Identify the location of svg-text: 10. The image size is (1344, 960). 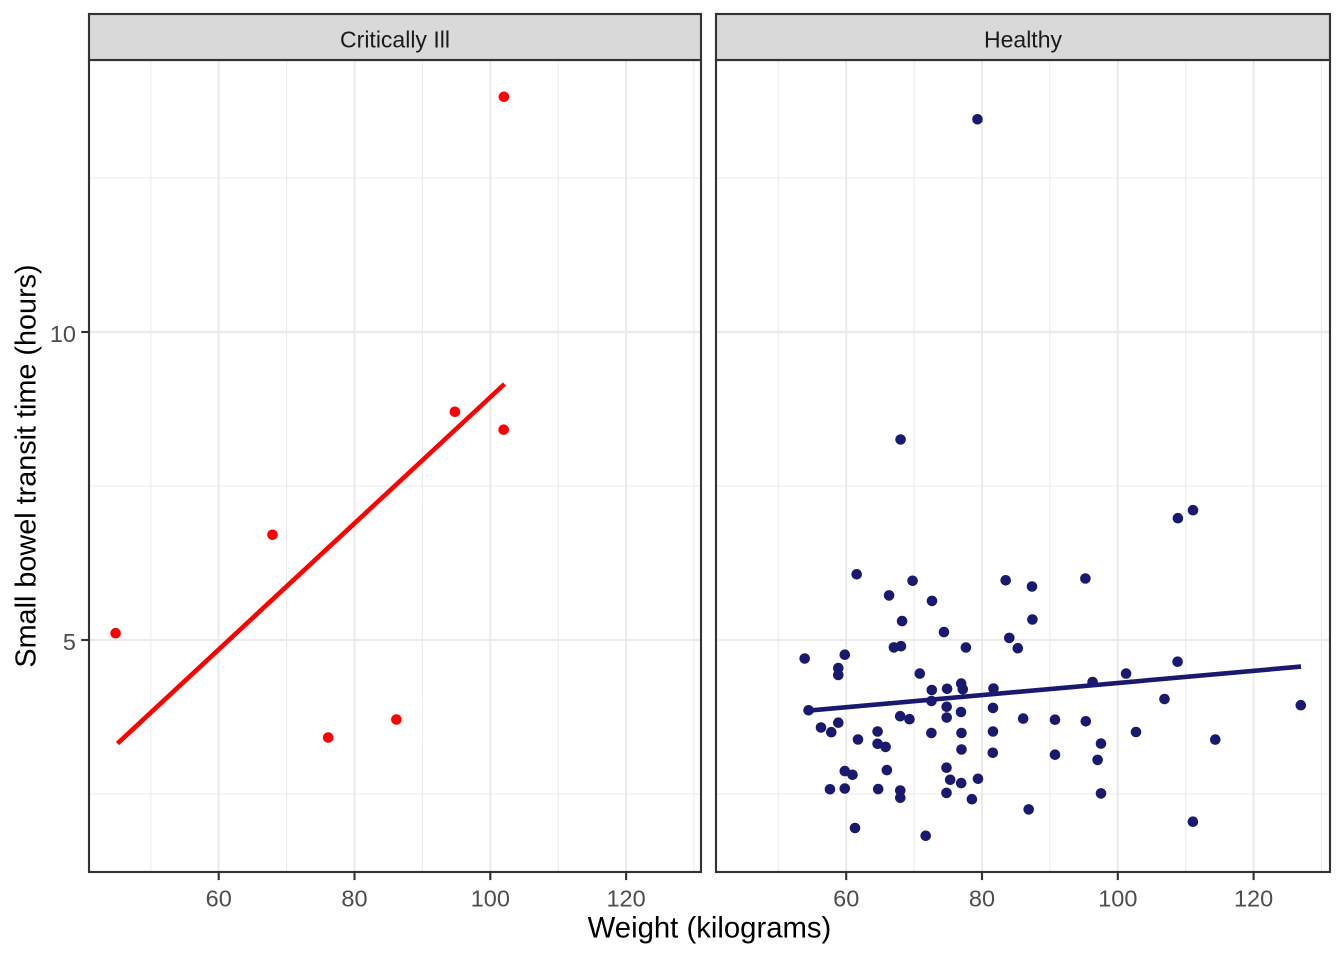
(63, 334).